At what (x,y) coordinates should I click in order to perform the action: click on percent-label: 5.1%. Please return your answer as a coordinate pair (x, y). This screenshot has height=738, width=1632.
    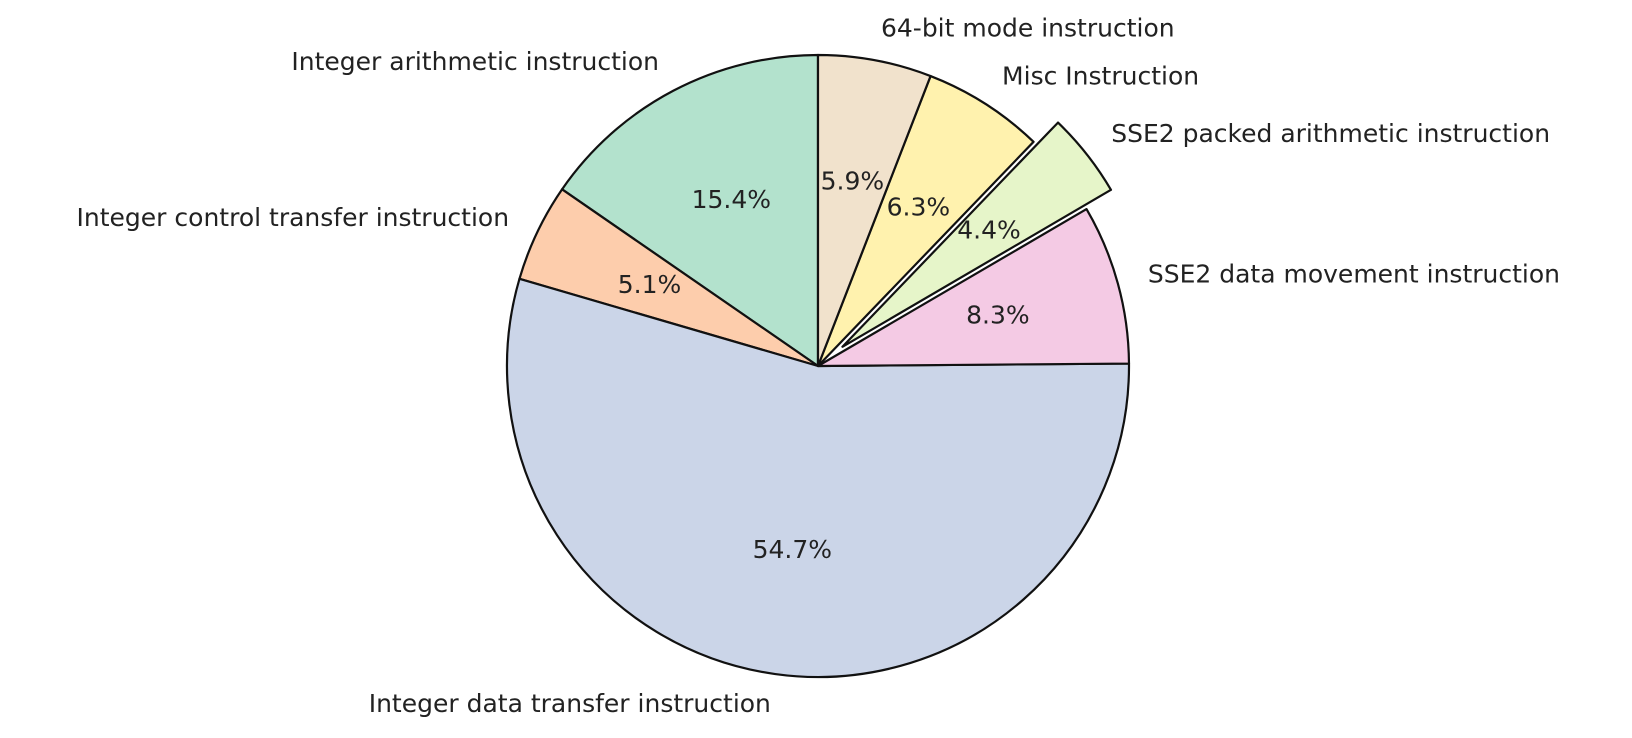
    Looking at the image, I should click on (650, 284).